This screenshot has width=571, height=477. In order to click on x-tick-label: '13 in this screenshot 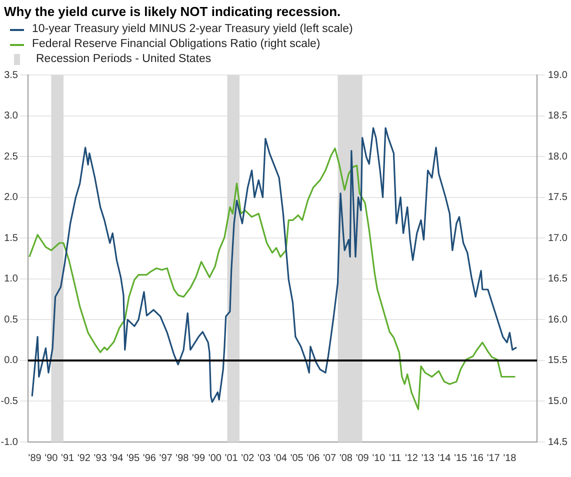, I will do `click(428, 458)`.